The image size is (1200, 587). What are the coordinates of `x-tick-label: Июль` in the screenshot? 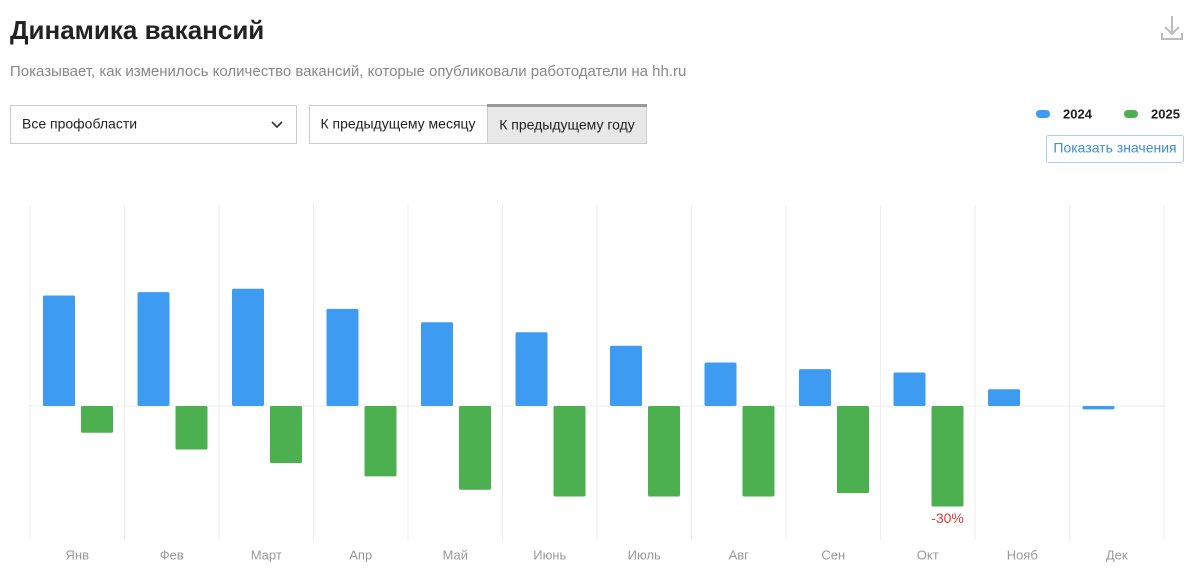 It's located at (644, 554).